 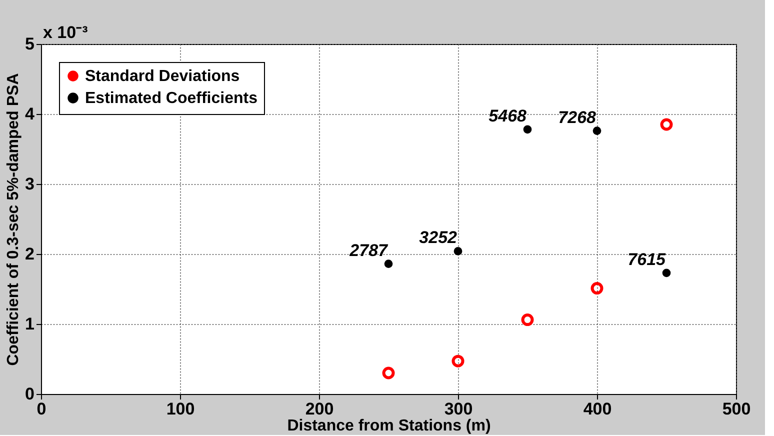 I want to click on x-tick-label: 100, so click(x=180, y=409).